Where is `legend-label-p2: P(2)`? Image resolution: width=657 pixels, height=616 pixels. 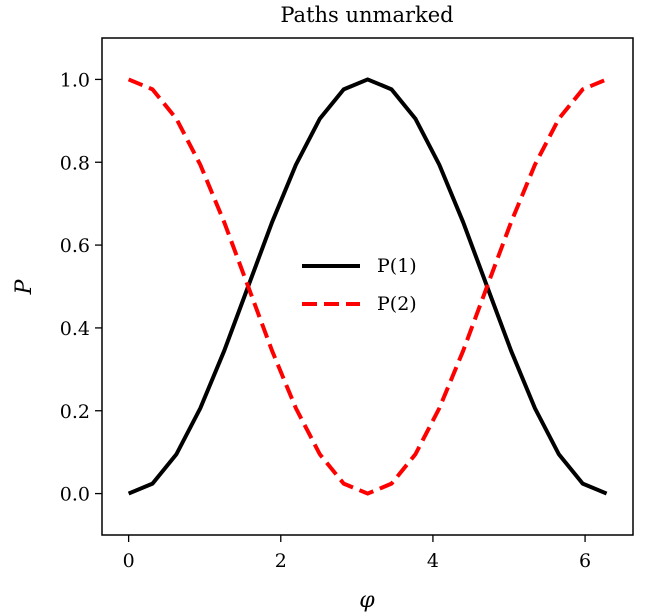 legend-label-p2: P(2) is located at coordinates (397, 304).